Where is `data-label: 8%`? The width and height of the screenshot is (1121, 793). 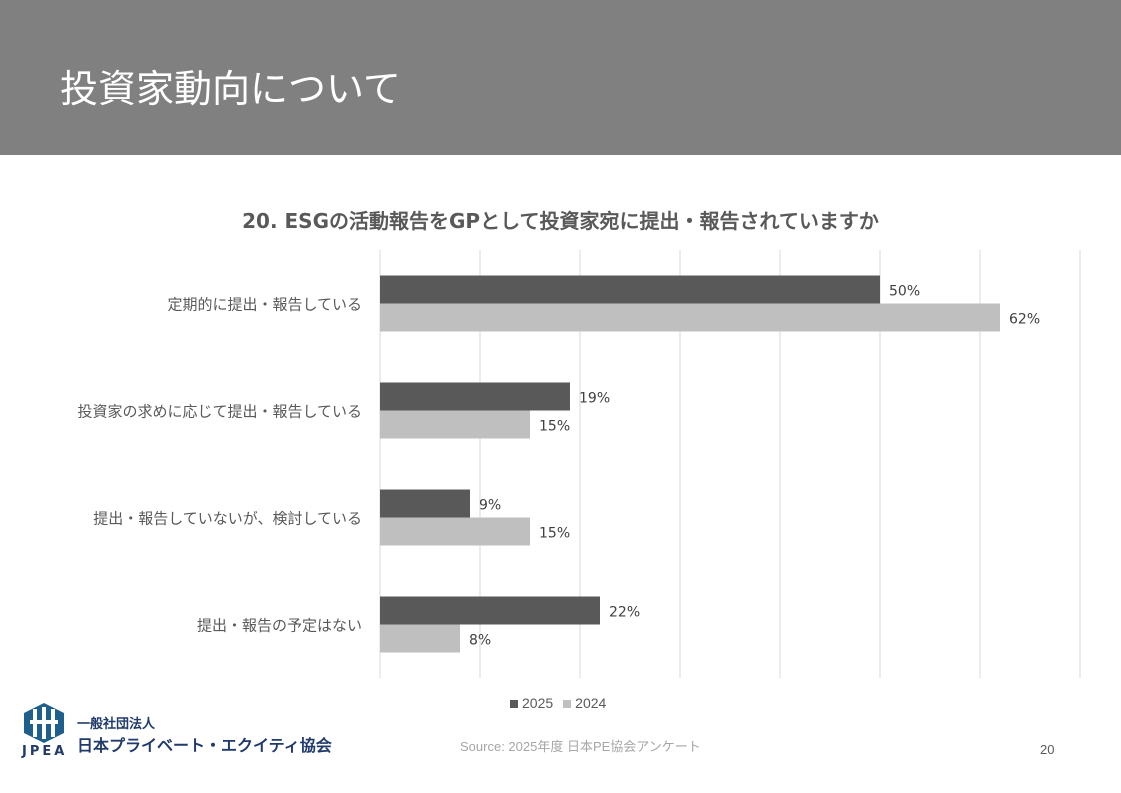 data-label: 8% is located at coordinates (480, 641).